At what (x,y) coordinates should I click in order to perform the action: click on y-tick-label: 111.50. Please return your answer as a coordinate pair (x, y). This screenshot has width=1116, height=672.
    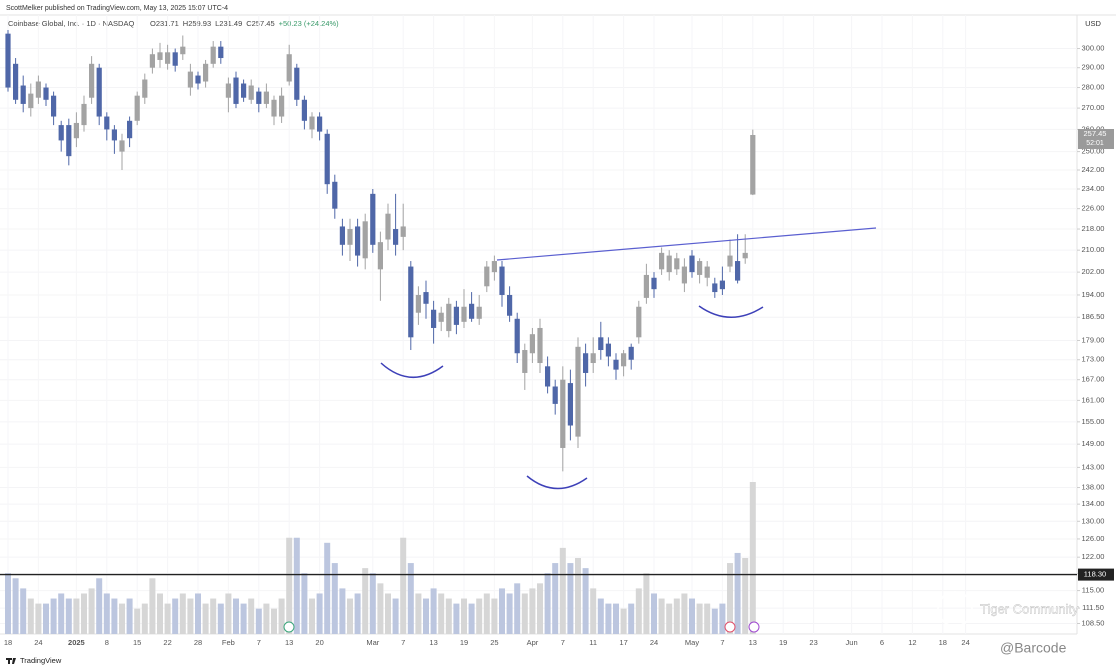
    Looking at the image, I should click on (1093, 607).